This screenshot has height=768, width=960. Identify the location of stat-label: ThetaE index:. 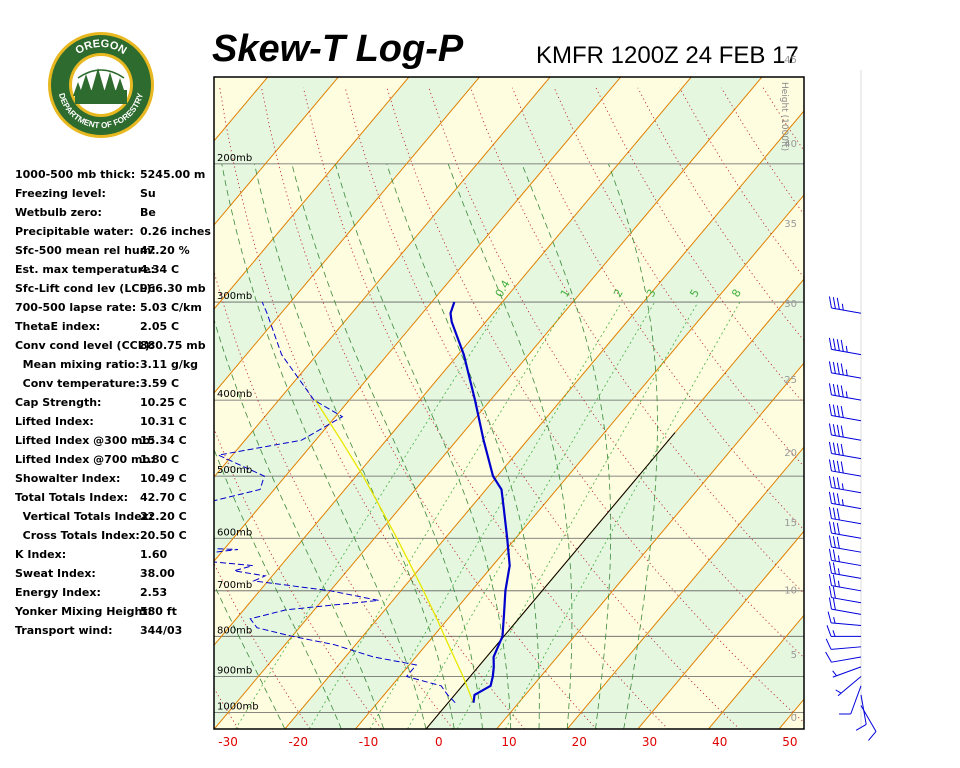
(58, 326).